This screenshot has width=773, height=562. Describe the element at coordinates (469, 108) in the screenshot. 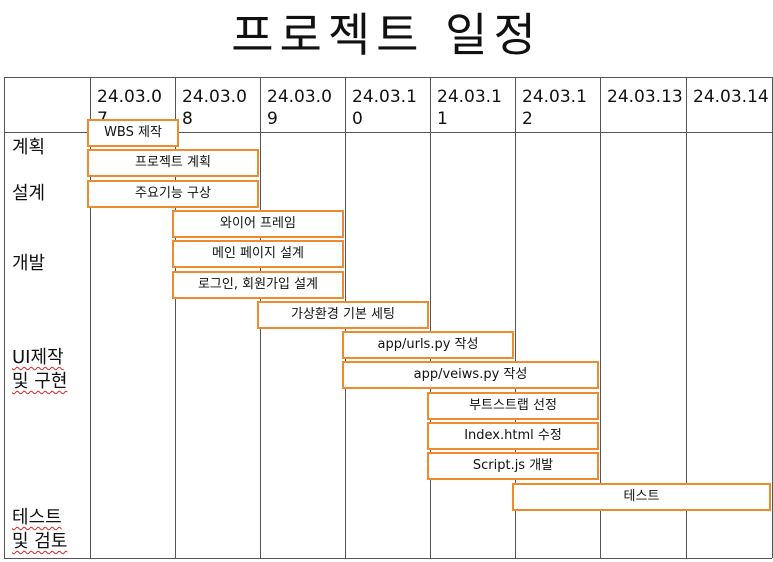

I see `date-header-4: 24.03.11` at that location.